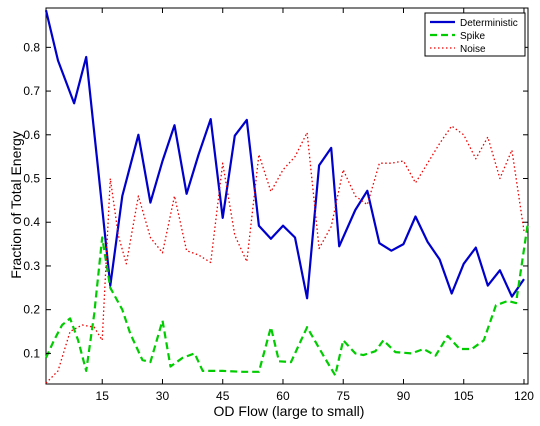 This screenshot has width=540, height=426. I want to click on y-tick-label: 0.2, so click(31, 310).